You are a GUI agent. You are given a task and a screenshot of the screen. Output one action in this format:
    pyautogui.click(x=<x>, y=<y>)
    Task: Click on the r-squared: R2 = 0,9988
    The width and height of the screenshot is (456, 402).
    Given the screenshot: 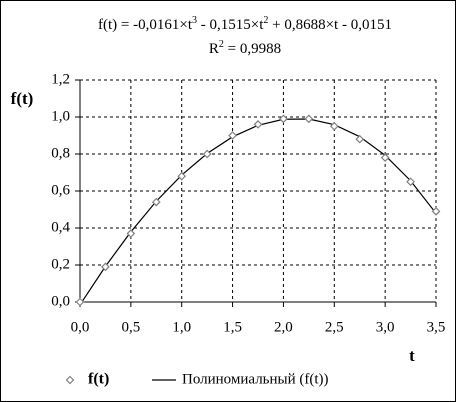 What is the action you would take?
    pyautogui.click(x=245, y=48)
    